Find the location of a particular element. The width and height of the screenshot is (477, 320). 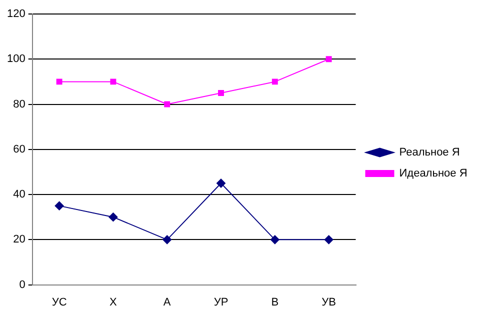

y-tick-label: 100 is located at coordinates (16, 59).